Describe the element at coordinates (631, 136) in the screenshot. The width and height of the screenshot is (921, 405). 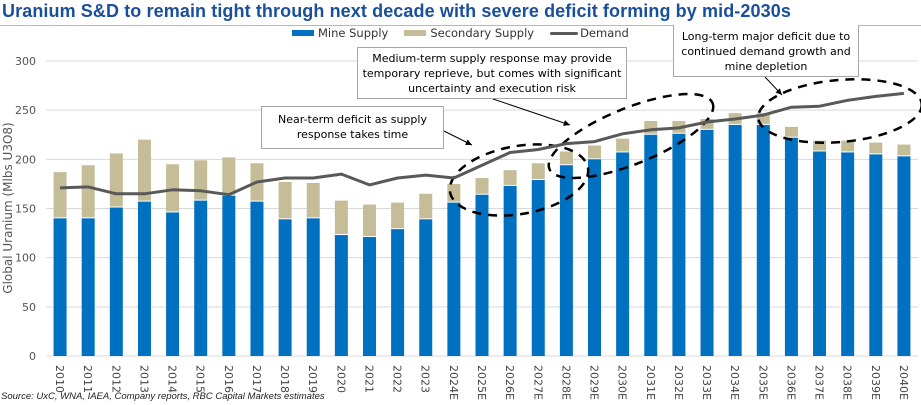
I see `ellipse-medium-term` at that location.